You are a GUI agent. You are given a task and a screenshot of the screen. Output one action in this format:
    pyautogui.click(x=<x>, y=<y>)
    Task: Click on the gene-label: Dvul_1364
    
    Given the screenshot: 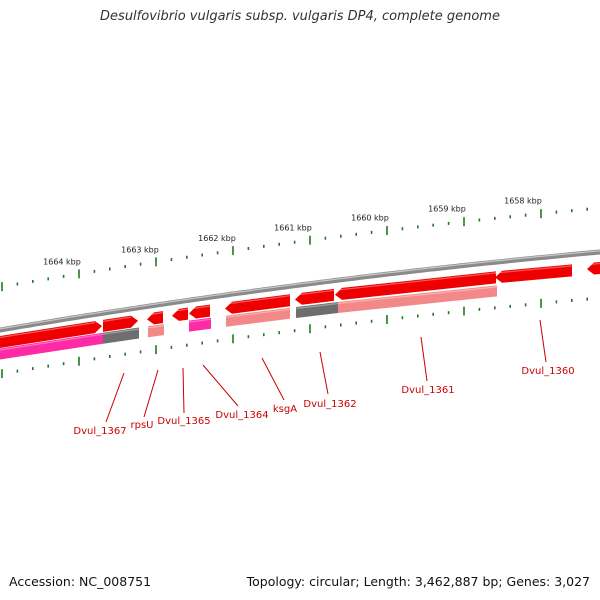 What is the action you would take?
    pyautogui.click(x=241, y=415)
    